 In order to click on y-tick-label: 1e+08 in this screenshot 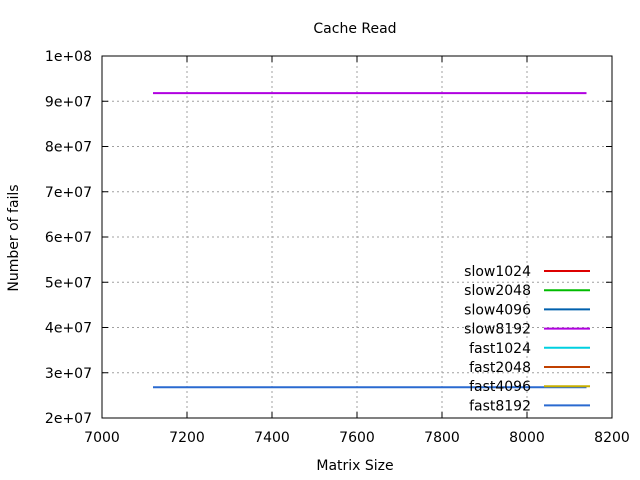, I will do `click(68, 57)`.